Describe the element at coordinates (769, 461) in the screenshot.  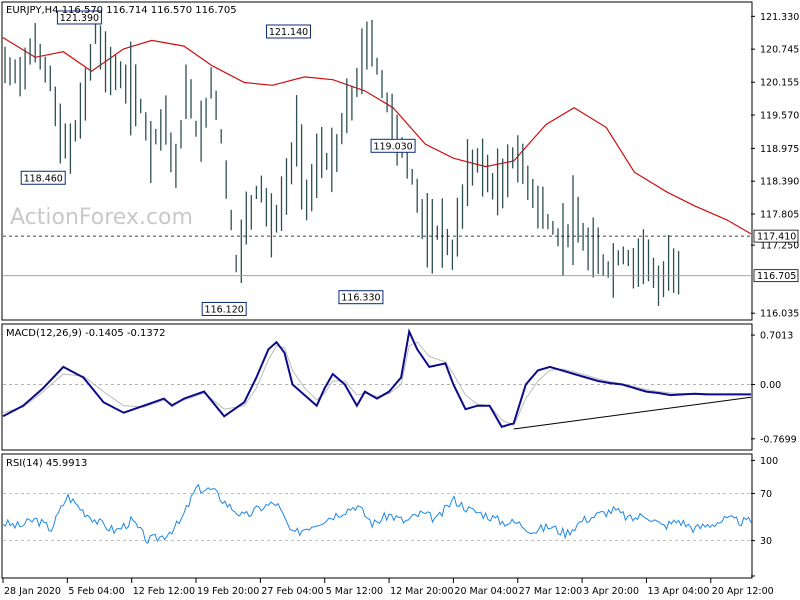
I see `rsi-y-tick-label: 100` at that location.